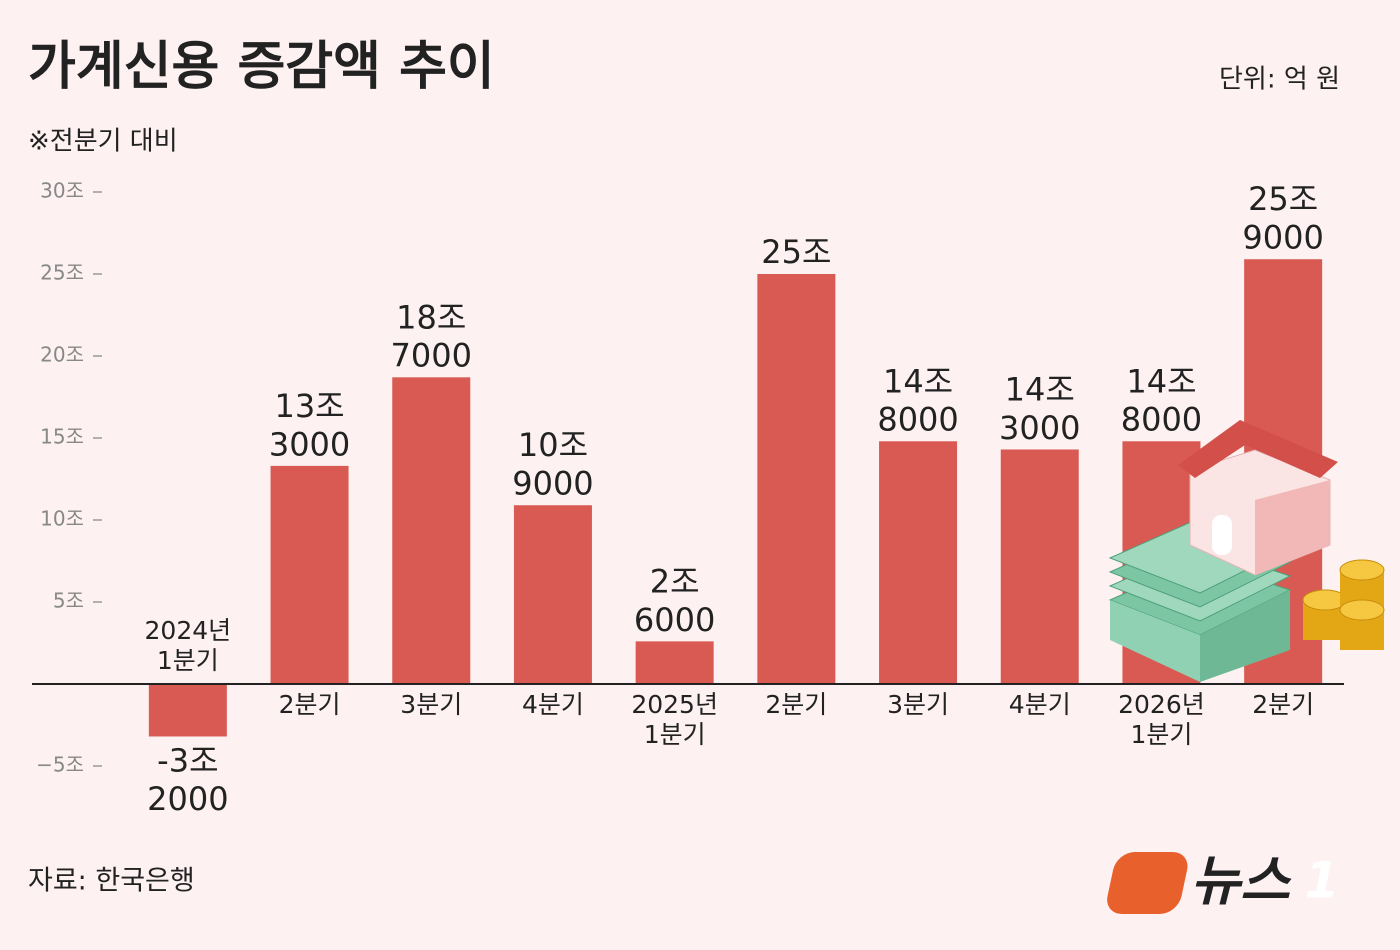  I want to click on source: 자료: 한국은행, so click(111, 881).